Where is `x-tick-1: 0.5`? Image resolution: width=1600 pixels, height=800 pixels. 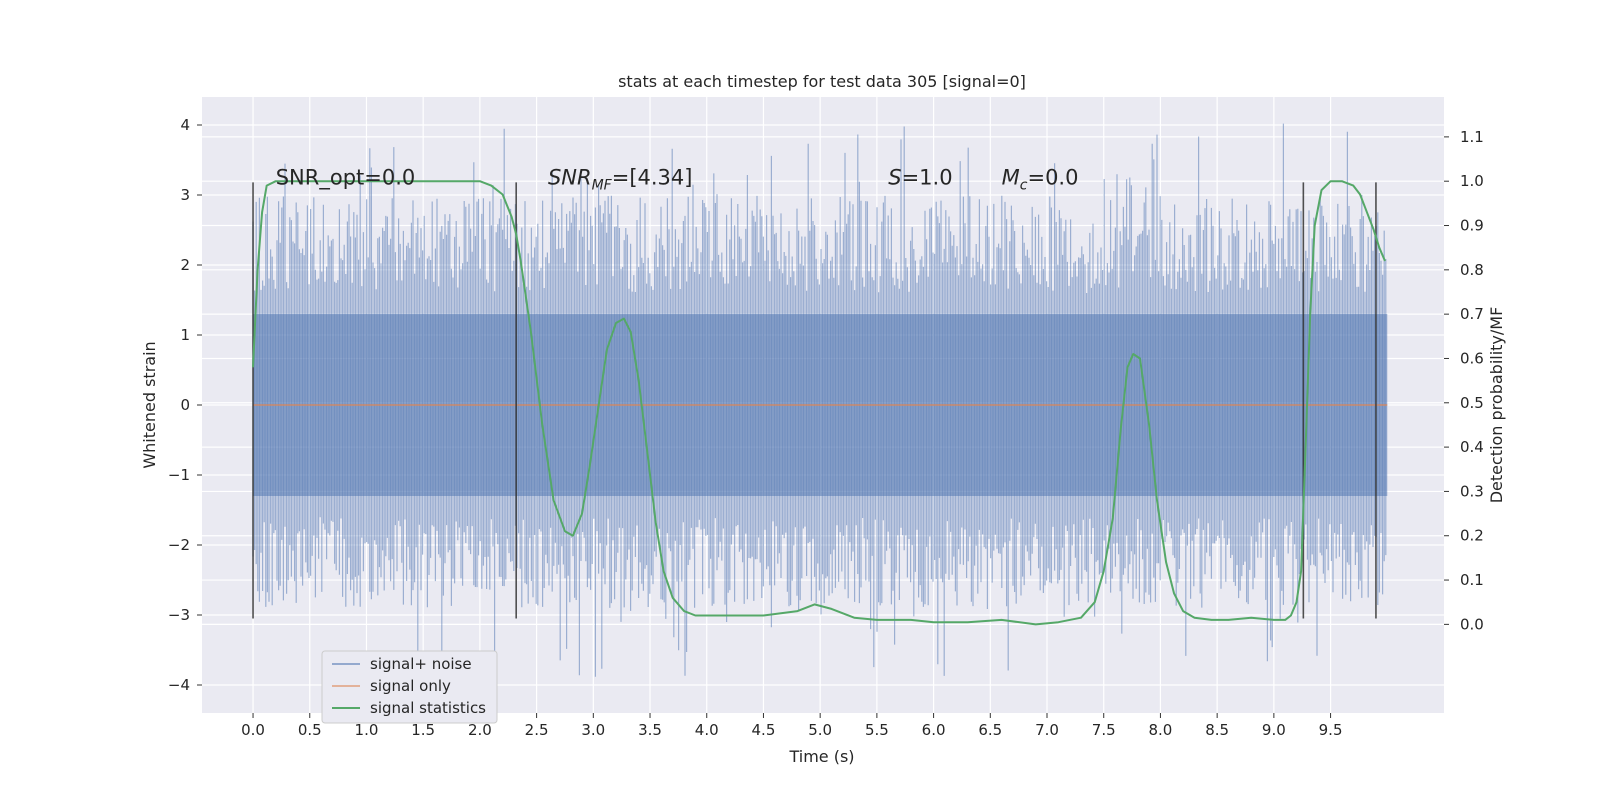
x-tick-1: 0.5 is located at coordinates (310, 730).